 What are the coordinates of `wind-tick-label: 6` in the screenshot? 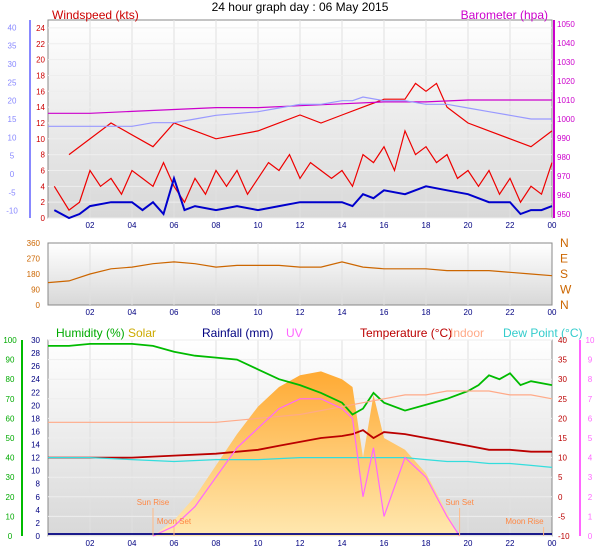 It's located at (43, 170).